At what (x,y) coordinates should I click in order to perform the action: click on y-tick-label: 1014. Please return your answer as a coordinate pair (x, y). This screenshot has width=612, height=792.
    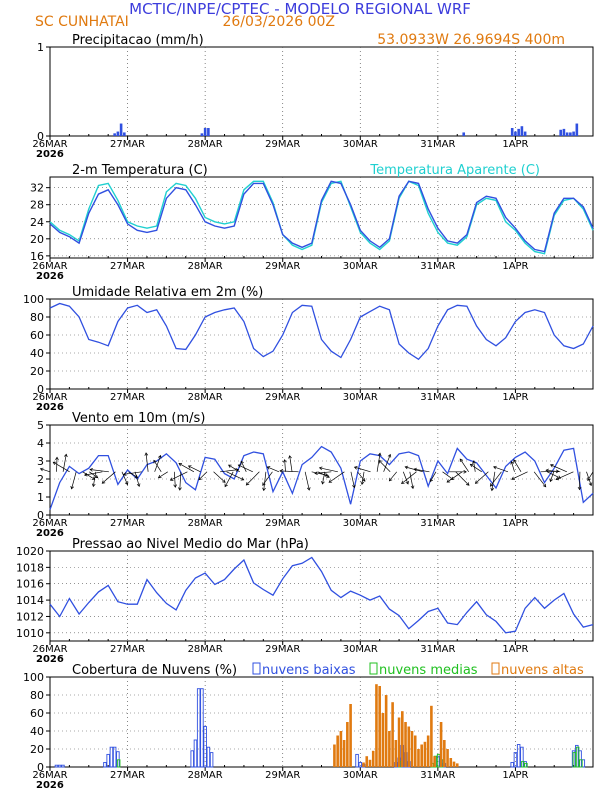
    Looking at the image, I should click on (30, 600).